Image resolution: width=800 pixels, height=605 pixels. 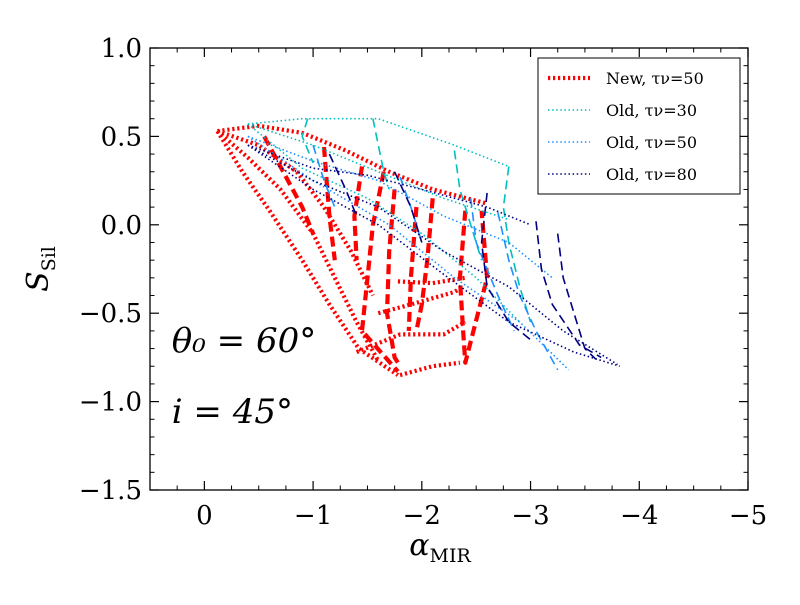 I want to click on legend: New, τν=50 Old, τν=30 Old, τν=50 Old, τν=80, so click(x=639, y=126).